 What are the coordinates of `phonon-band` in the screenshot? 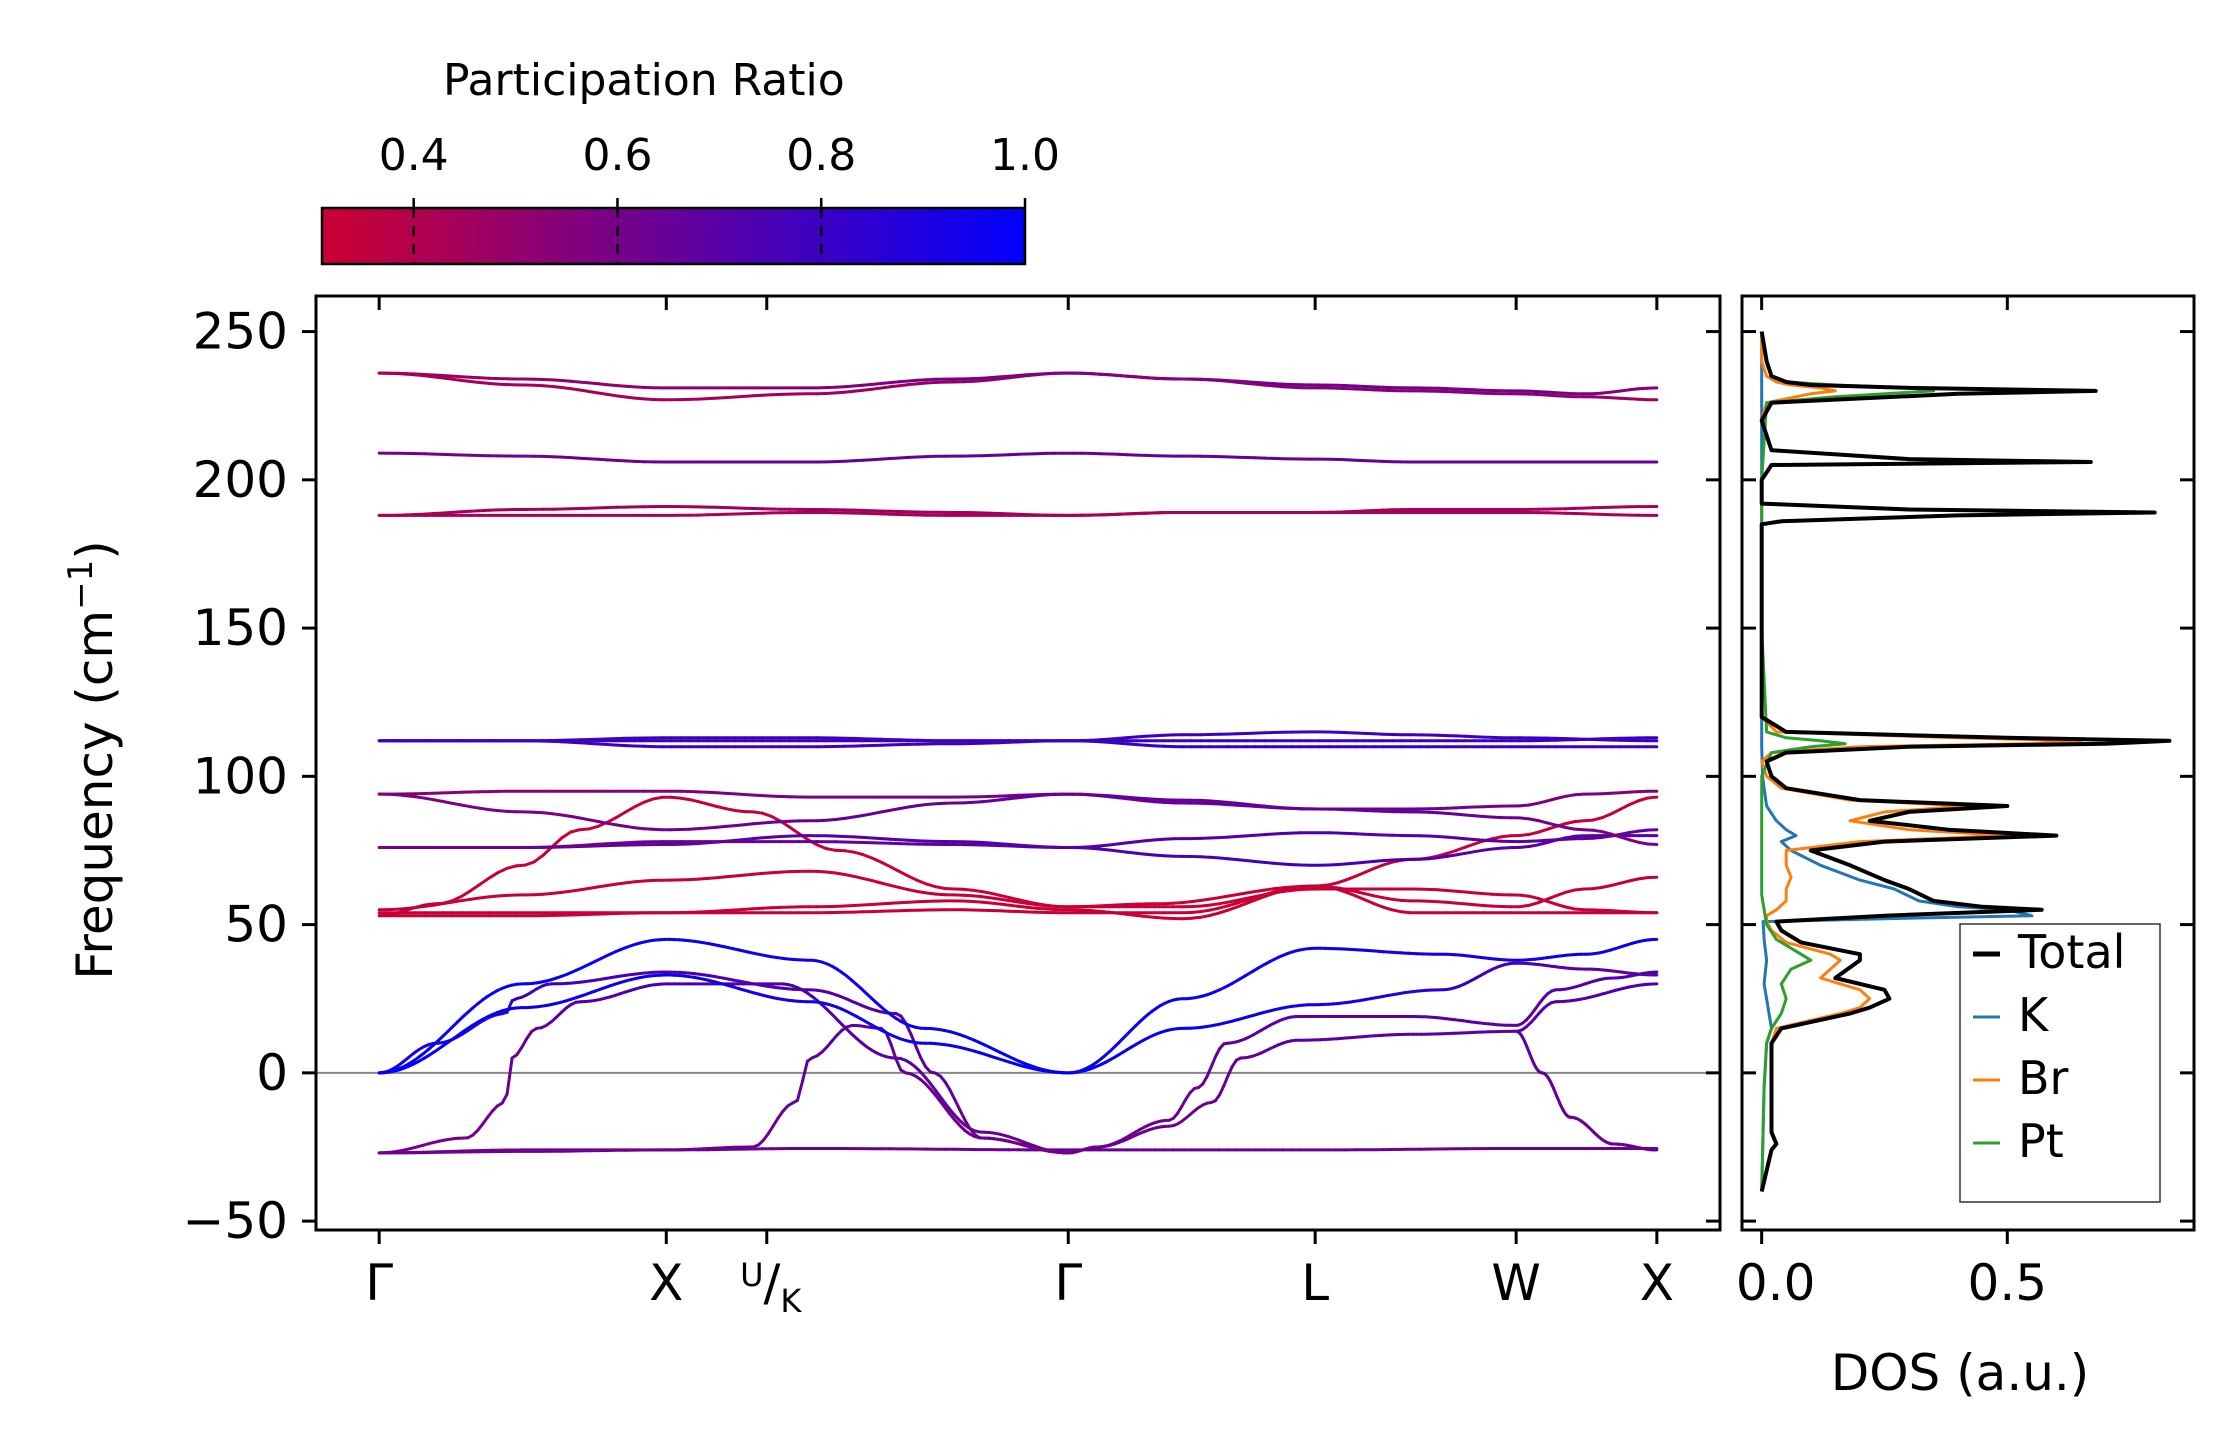 It's located at (1586, 1090).